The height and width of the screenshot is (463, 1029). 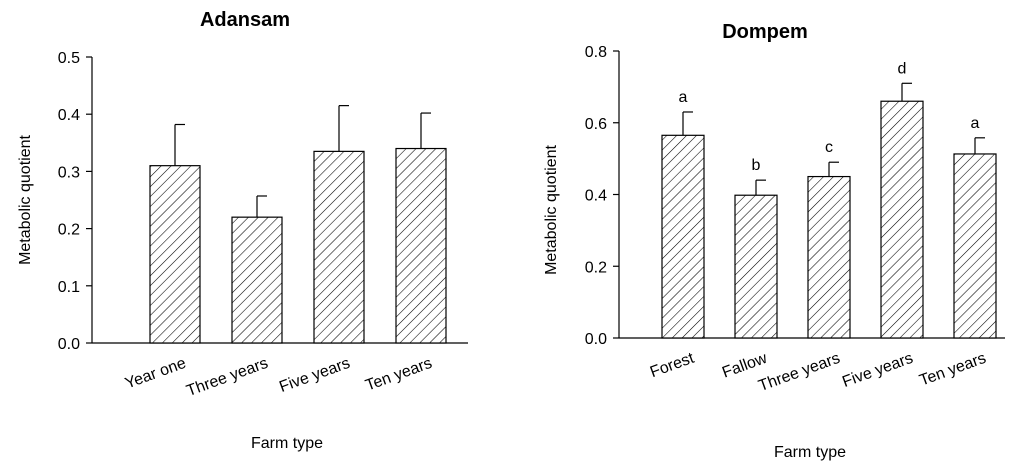 What do you see at coordinates (156, 374) in the screenshot?
I see `x-tick-label: Year one` at bounding box center [156, 374].